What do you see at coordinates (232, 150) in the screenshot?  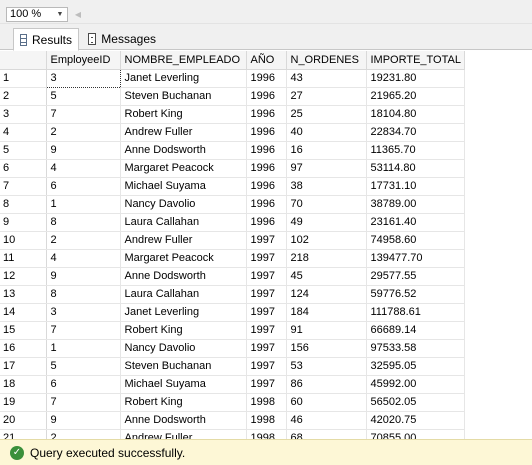 I see `table-row: 5 9 Anne Dodsworth 1996 16 11365.70` at bounding box center [232, 150].